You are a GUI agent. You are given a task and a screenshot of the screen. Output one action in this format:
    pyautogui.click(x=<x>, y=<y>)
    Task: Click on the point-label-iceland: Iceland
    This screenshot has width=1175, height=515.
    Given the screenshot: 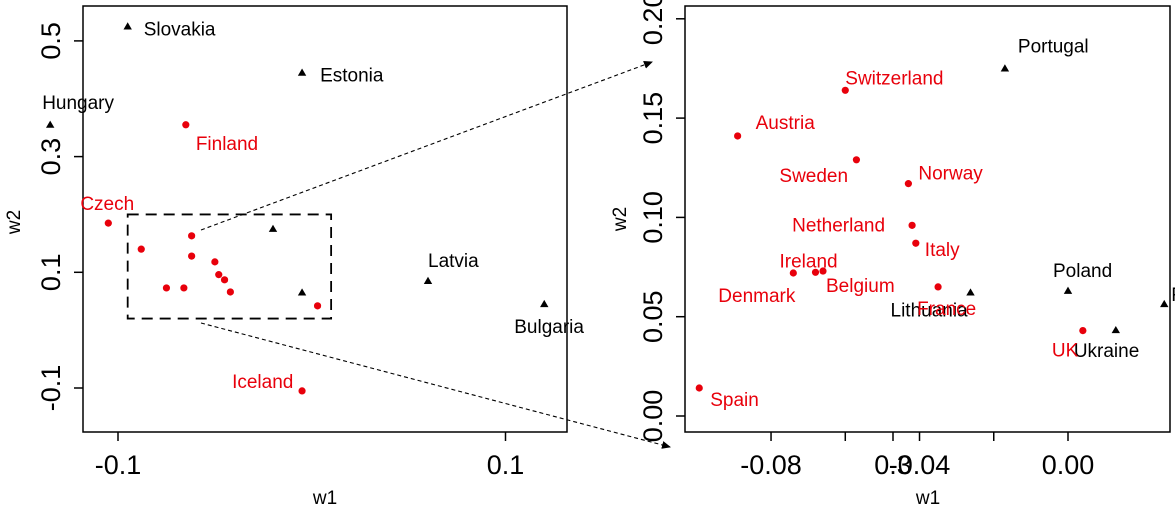 What is the action you would take?
    pyautogui.click(x=262, y=382)
    